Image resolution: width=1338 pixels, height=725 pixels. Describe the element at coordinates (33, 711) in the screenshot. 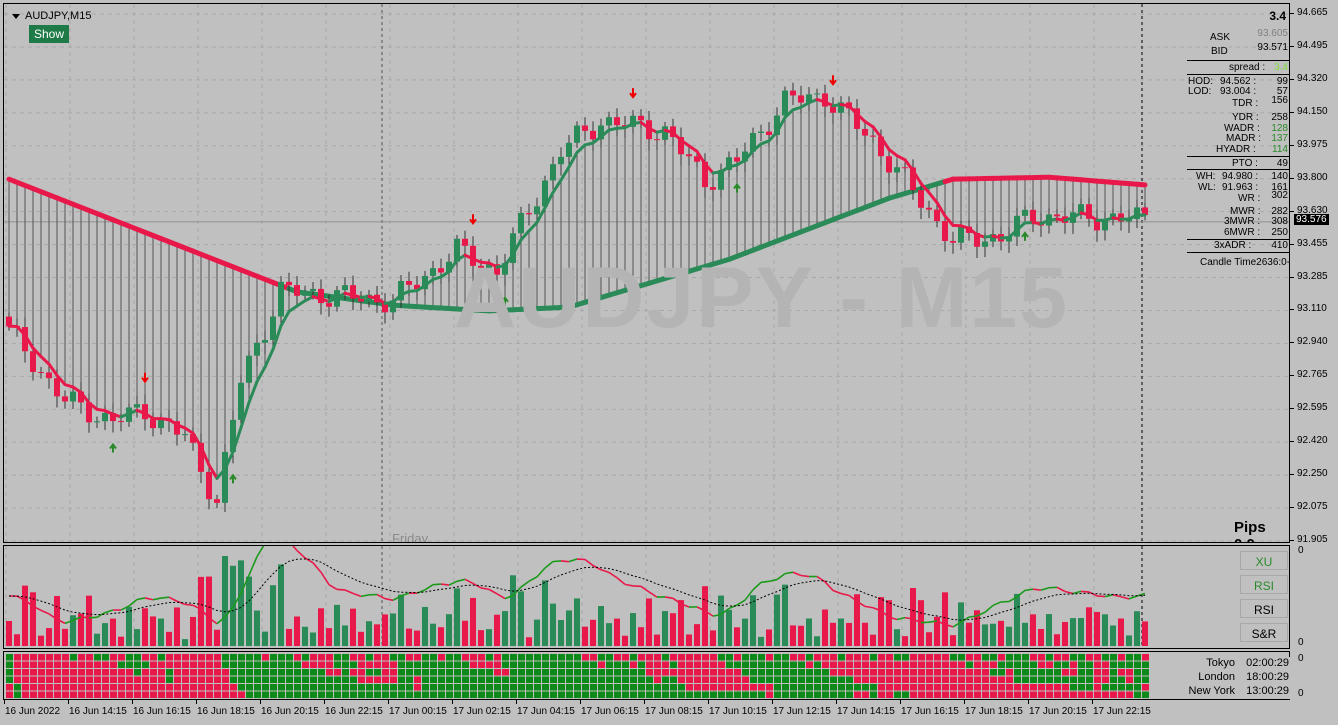

I see `time-label: 16 Jun 2022` at that location.